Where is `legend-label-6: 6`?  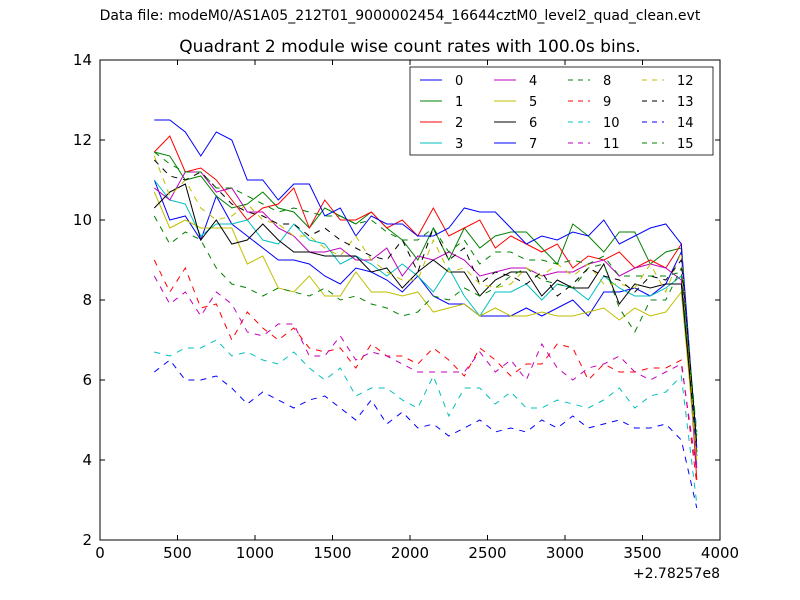
legend-label-6: 6 is located at coordinates (533, 123).